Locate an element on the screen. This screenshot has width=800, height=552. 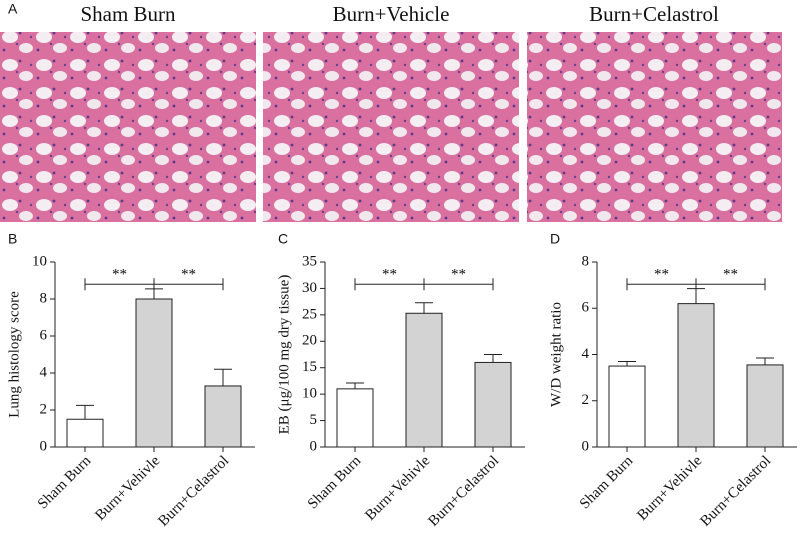
y-axis-title: Lung histology score is located at coordinates (14, 354).